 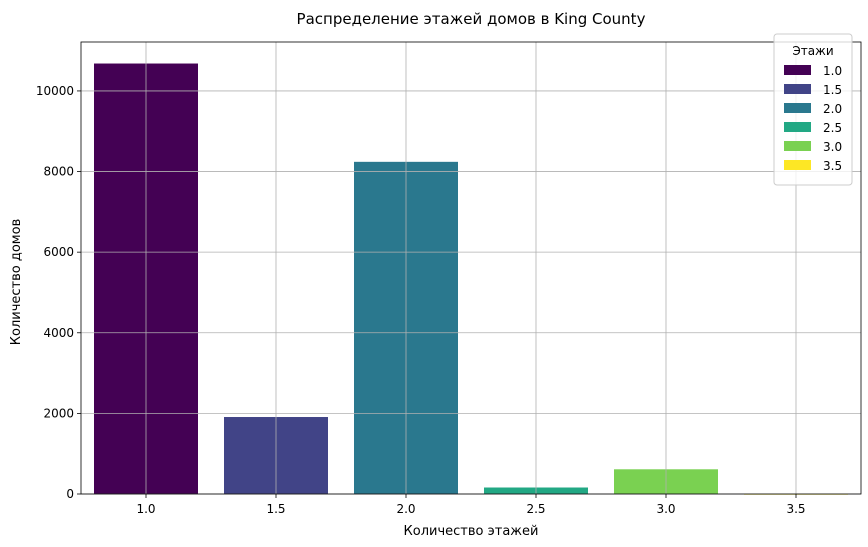 I want to click on legend: Этажи 1.0 1.5 2.0 2.5 3.0 3.5, so click(x=813, y=109).